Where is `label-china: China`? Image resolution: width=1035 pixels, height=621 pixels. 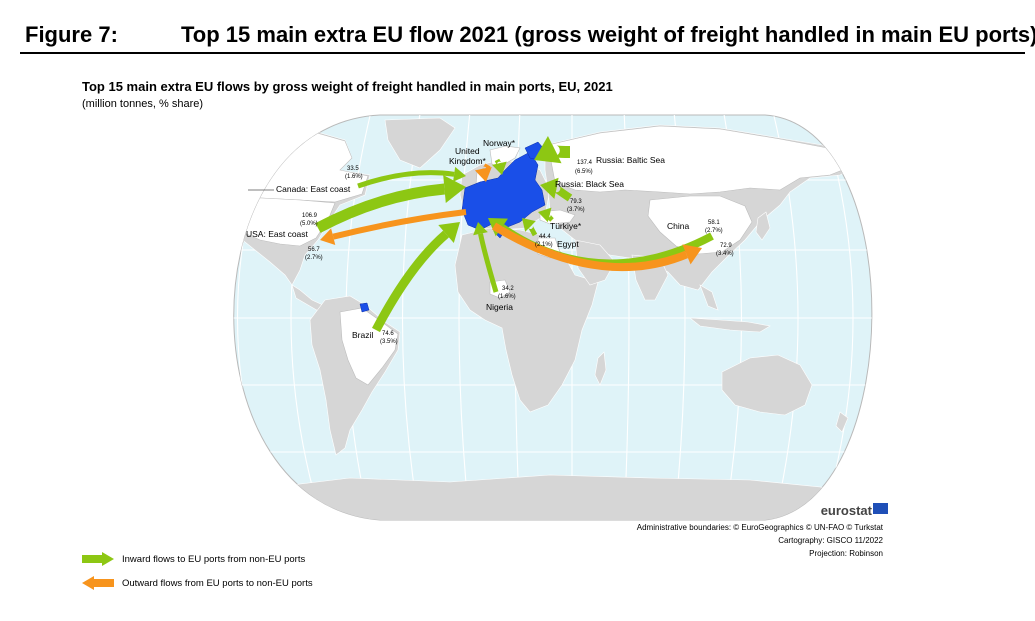
label-china: China is located at coordinates (678, 226).